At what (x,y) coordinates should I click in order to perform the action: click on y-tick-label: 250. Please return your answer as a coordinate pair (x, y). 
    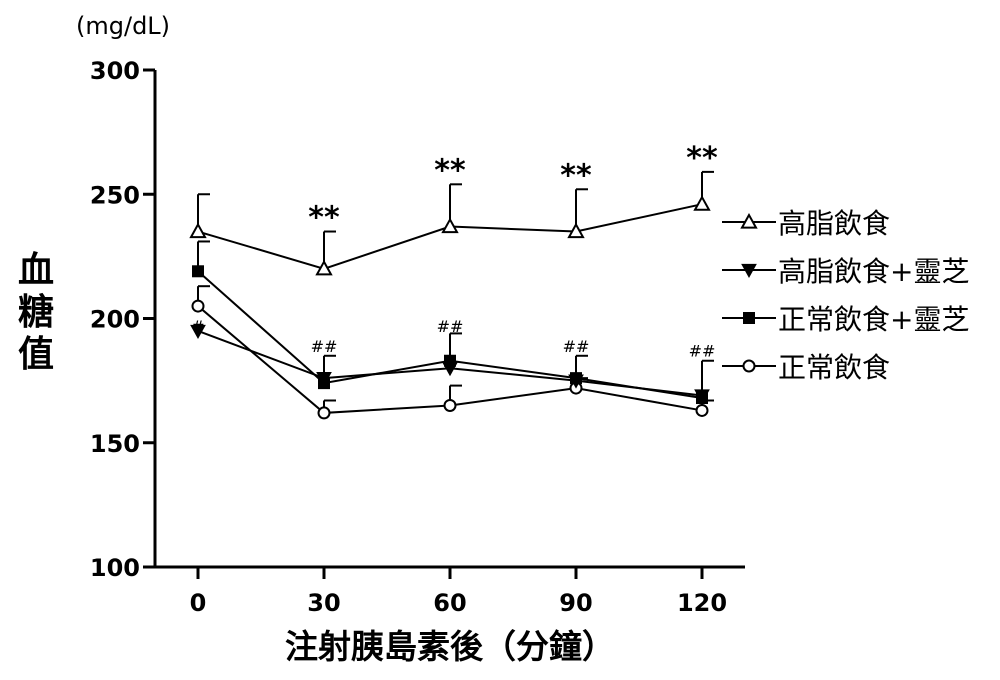
    Looking at the image, I should click on (115, 195).